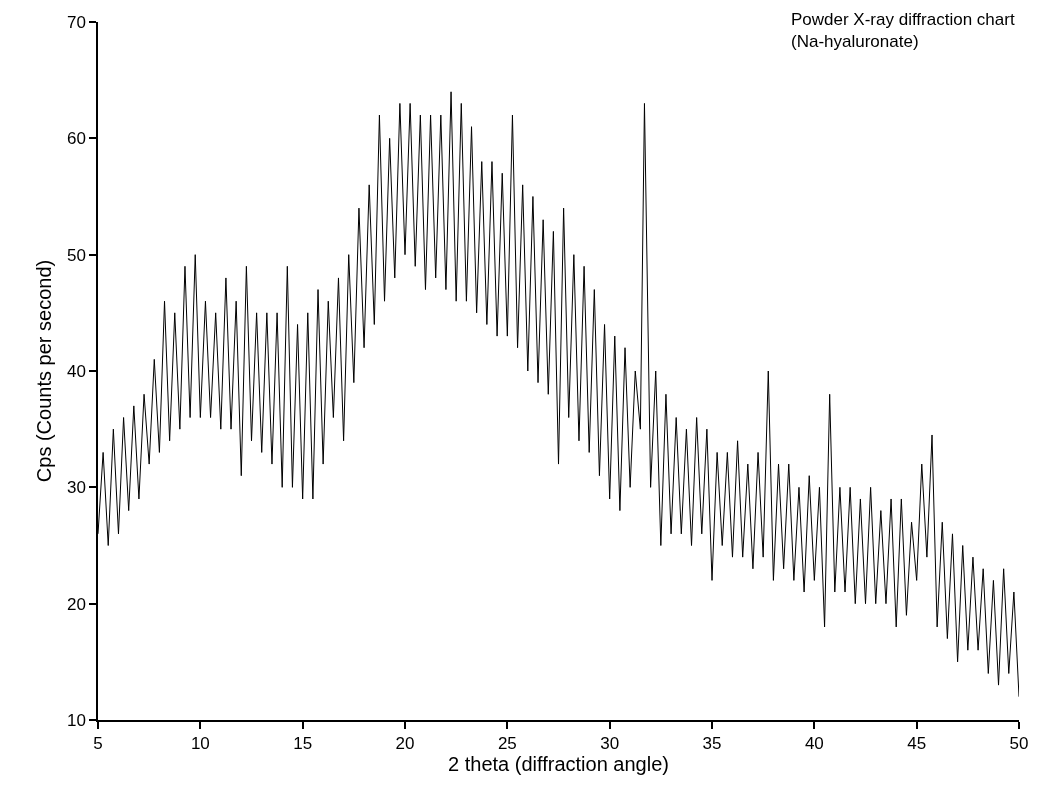 The width and height of the screenshot is (1041, 801). Describe the element at coordinates (903, 31) in the screenshot. I see `annotation: Powder X-ray diffraction chart (Na-hyaluronate)` at that location.